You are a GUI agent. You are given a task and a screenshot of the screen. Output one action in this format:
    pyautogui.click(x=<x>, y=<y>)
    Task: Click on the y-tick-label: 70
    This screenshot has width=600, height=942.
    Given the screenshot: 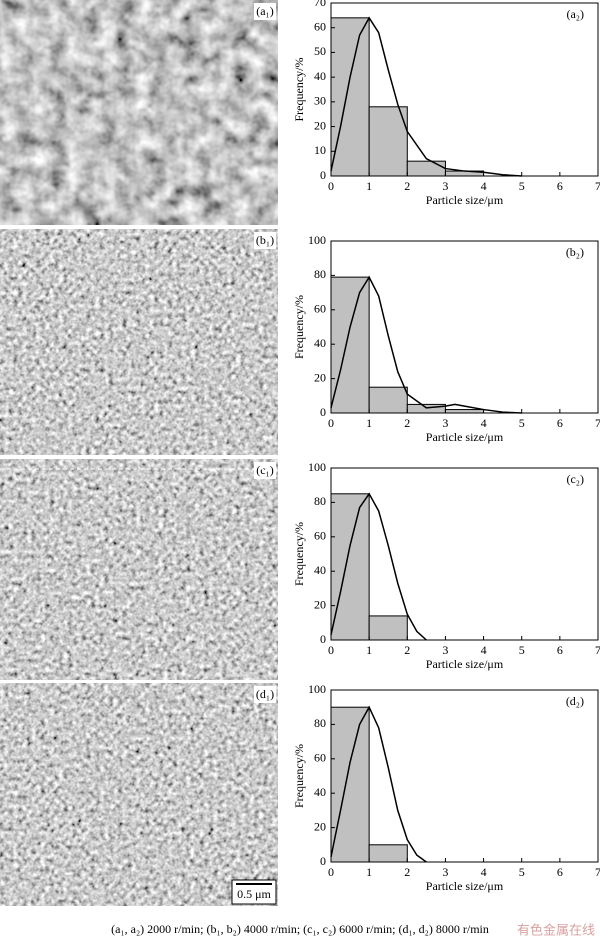 What is the action you would take?
    pyautogui.click(x=320, y=4)
    